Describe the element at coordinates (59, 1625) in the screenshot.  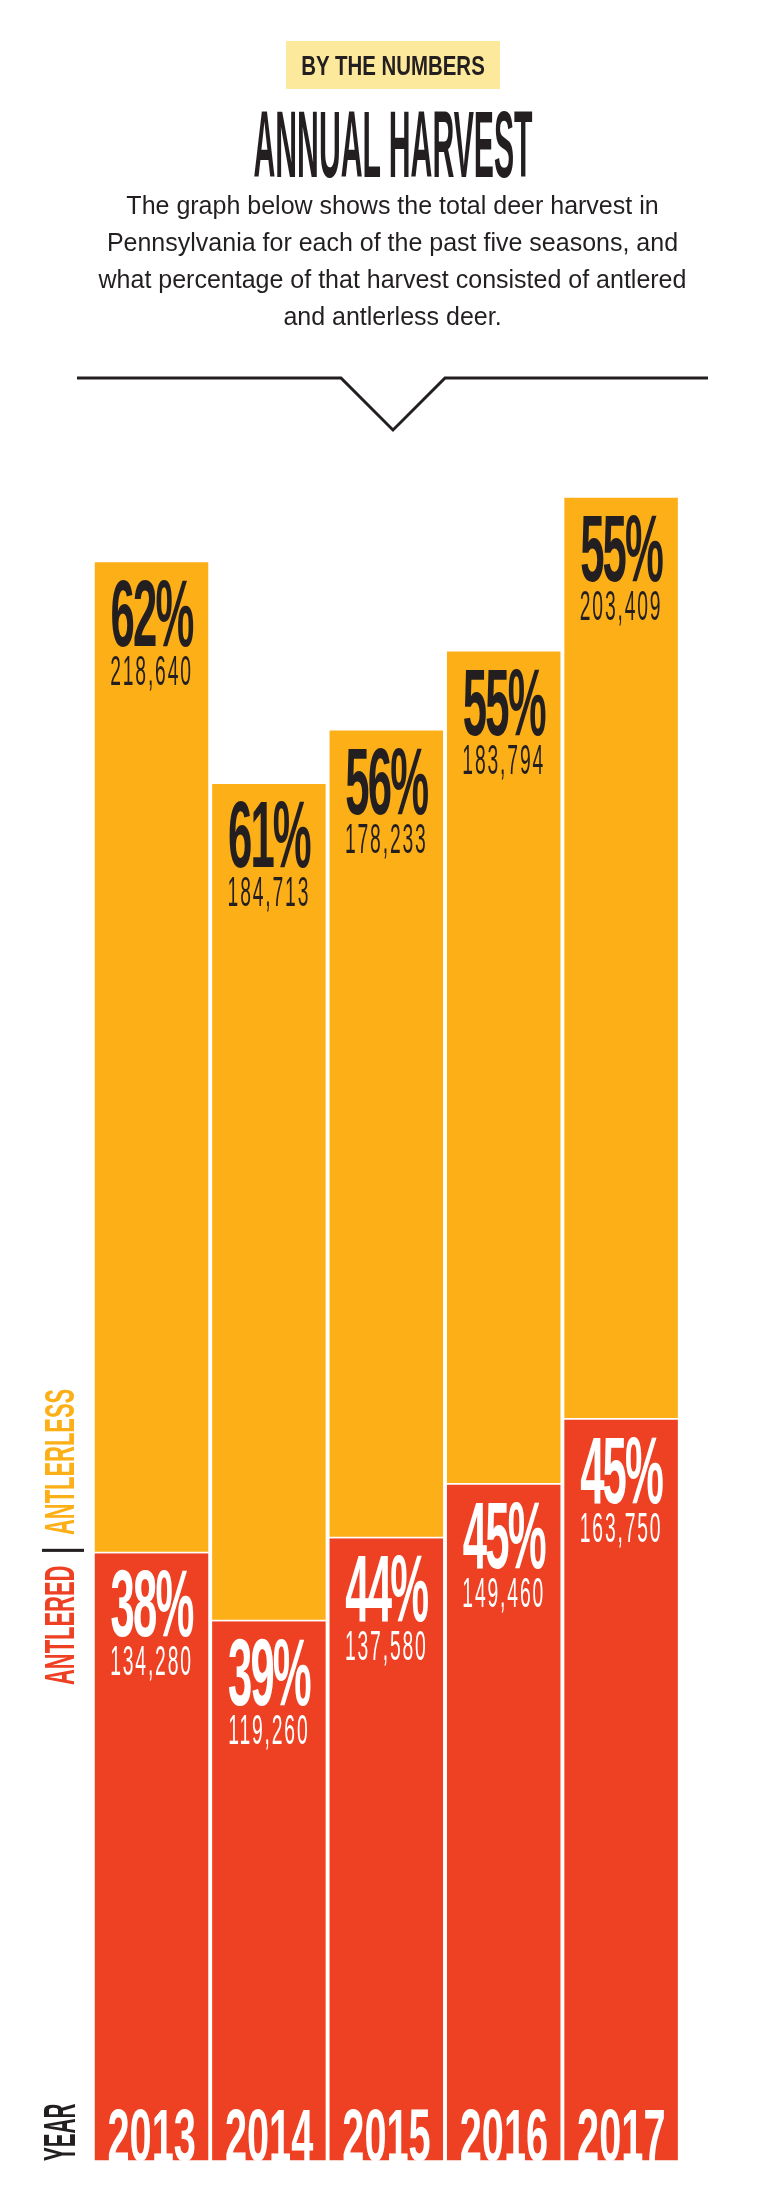
I see `text: ANTLERED` at that location.